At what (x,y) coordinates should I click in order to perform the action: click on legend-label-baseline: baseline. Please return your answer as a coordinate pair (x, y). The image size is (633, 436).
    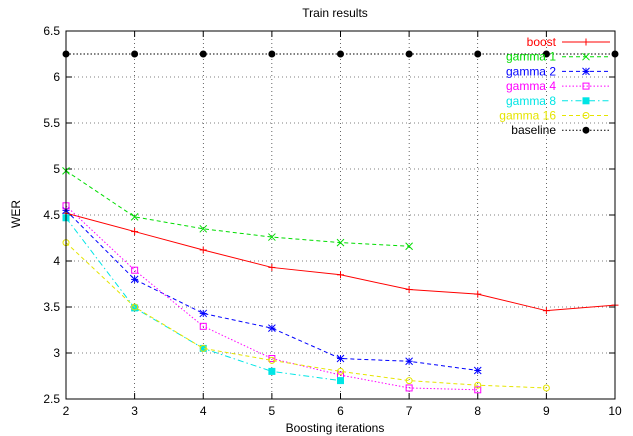
    Looking at the image, I should click on (533, 130).